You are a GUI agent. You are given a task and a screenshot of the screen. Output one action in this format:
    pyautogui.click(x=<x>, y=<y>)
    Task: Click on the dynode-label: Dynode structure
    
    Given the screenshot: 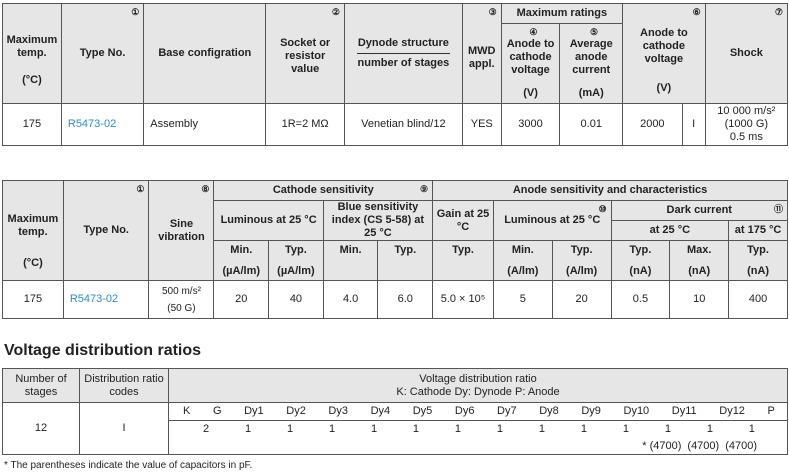 What is the action you would take?
    pyautogui.click(x=403, y=43)
    